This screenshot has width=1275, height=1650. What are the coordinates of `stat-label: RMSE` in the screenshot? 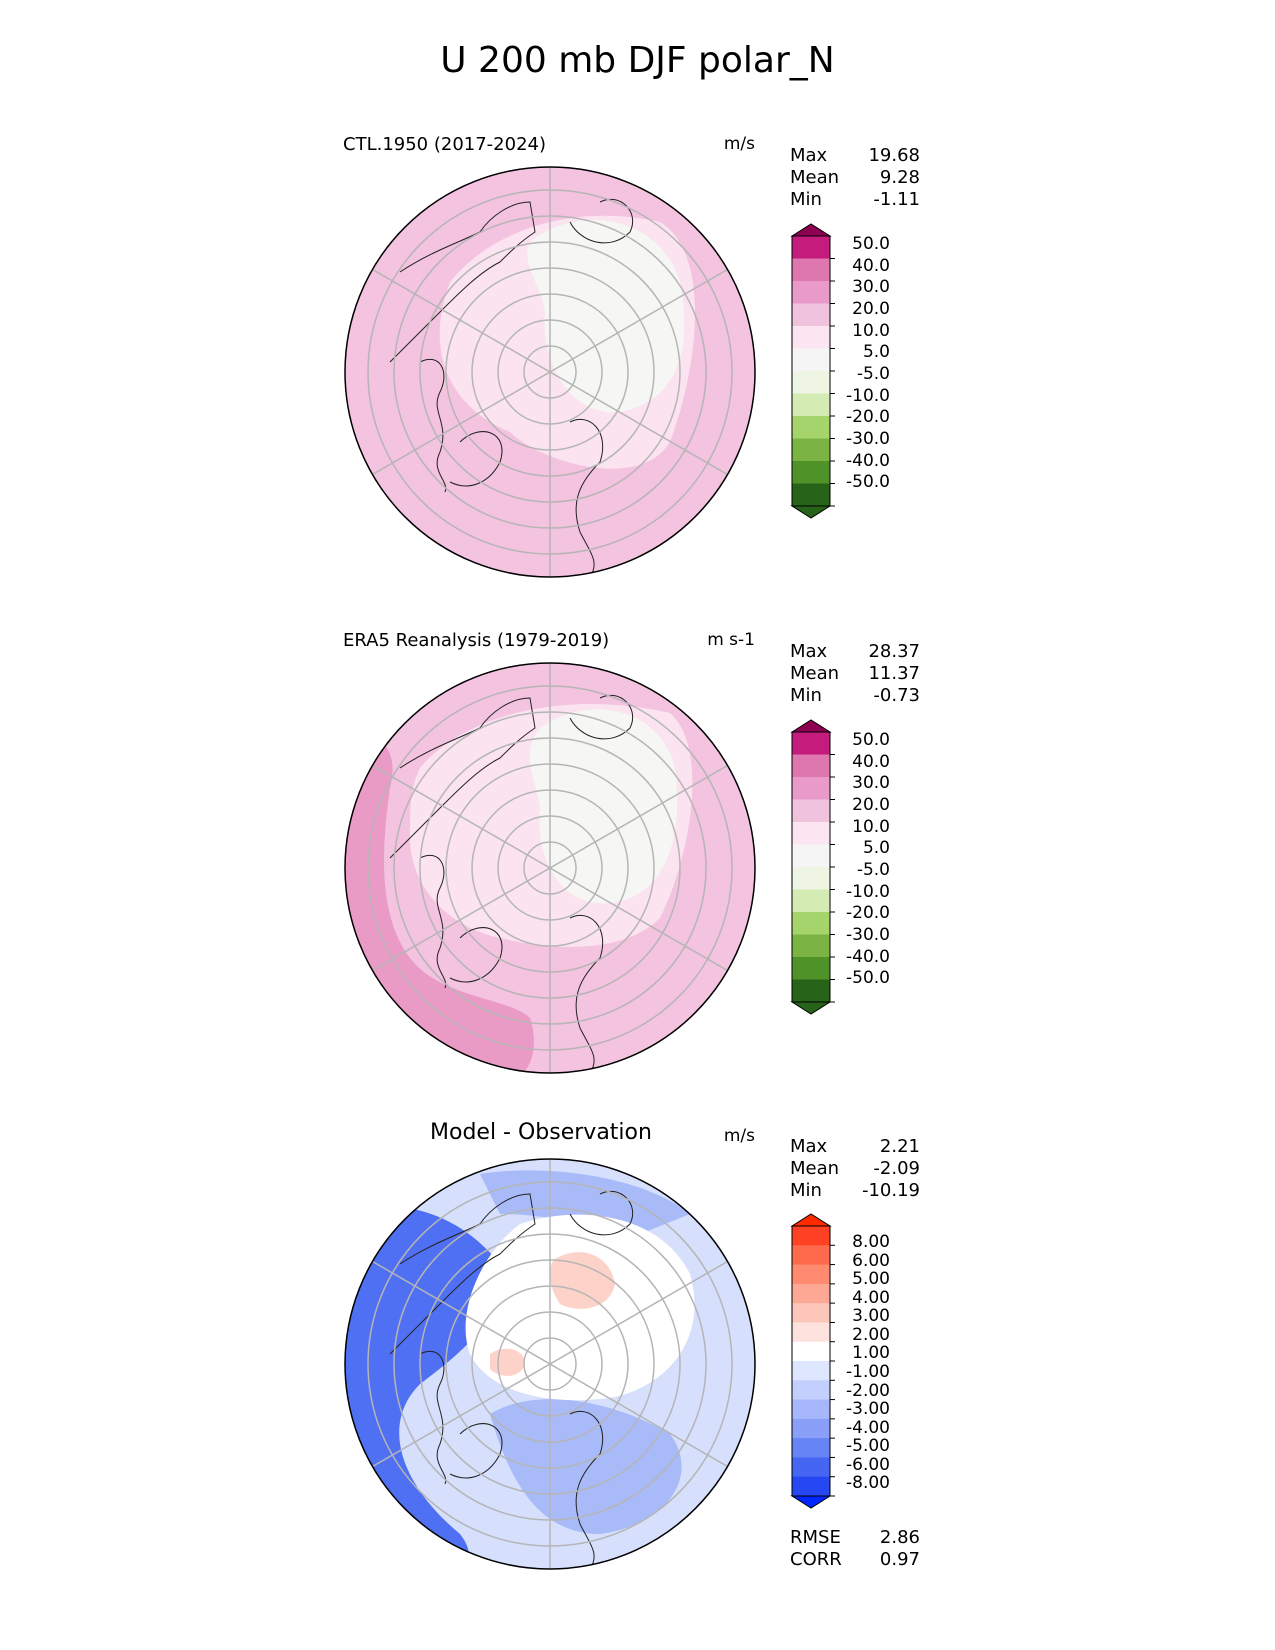 It's located at (815, 1537).